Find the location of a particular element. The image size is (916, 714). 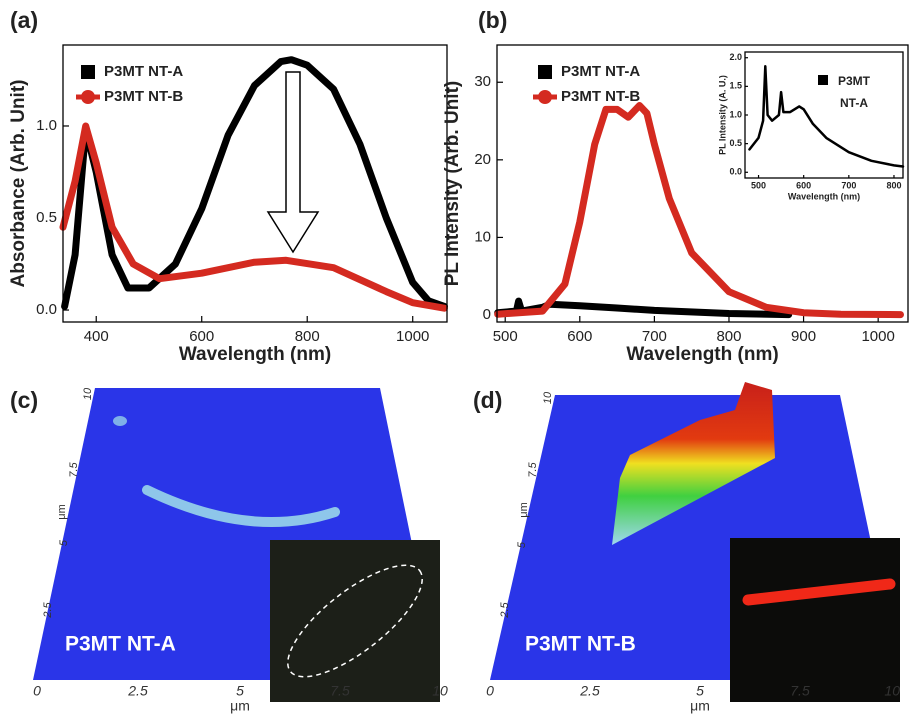

arrow is located at coordinates (293, 162).